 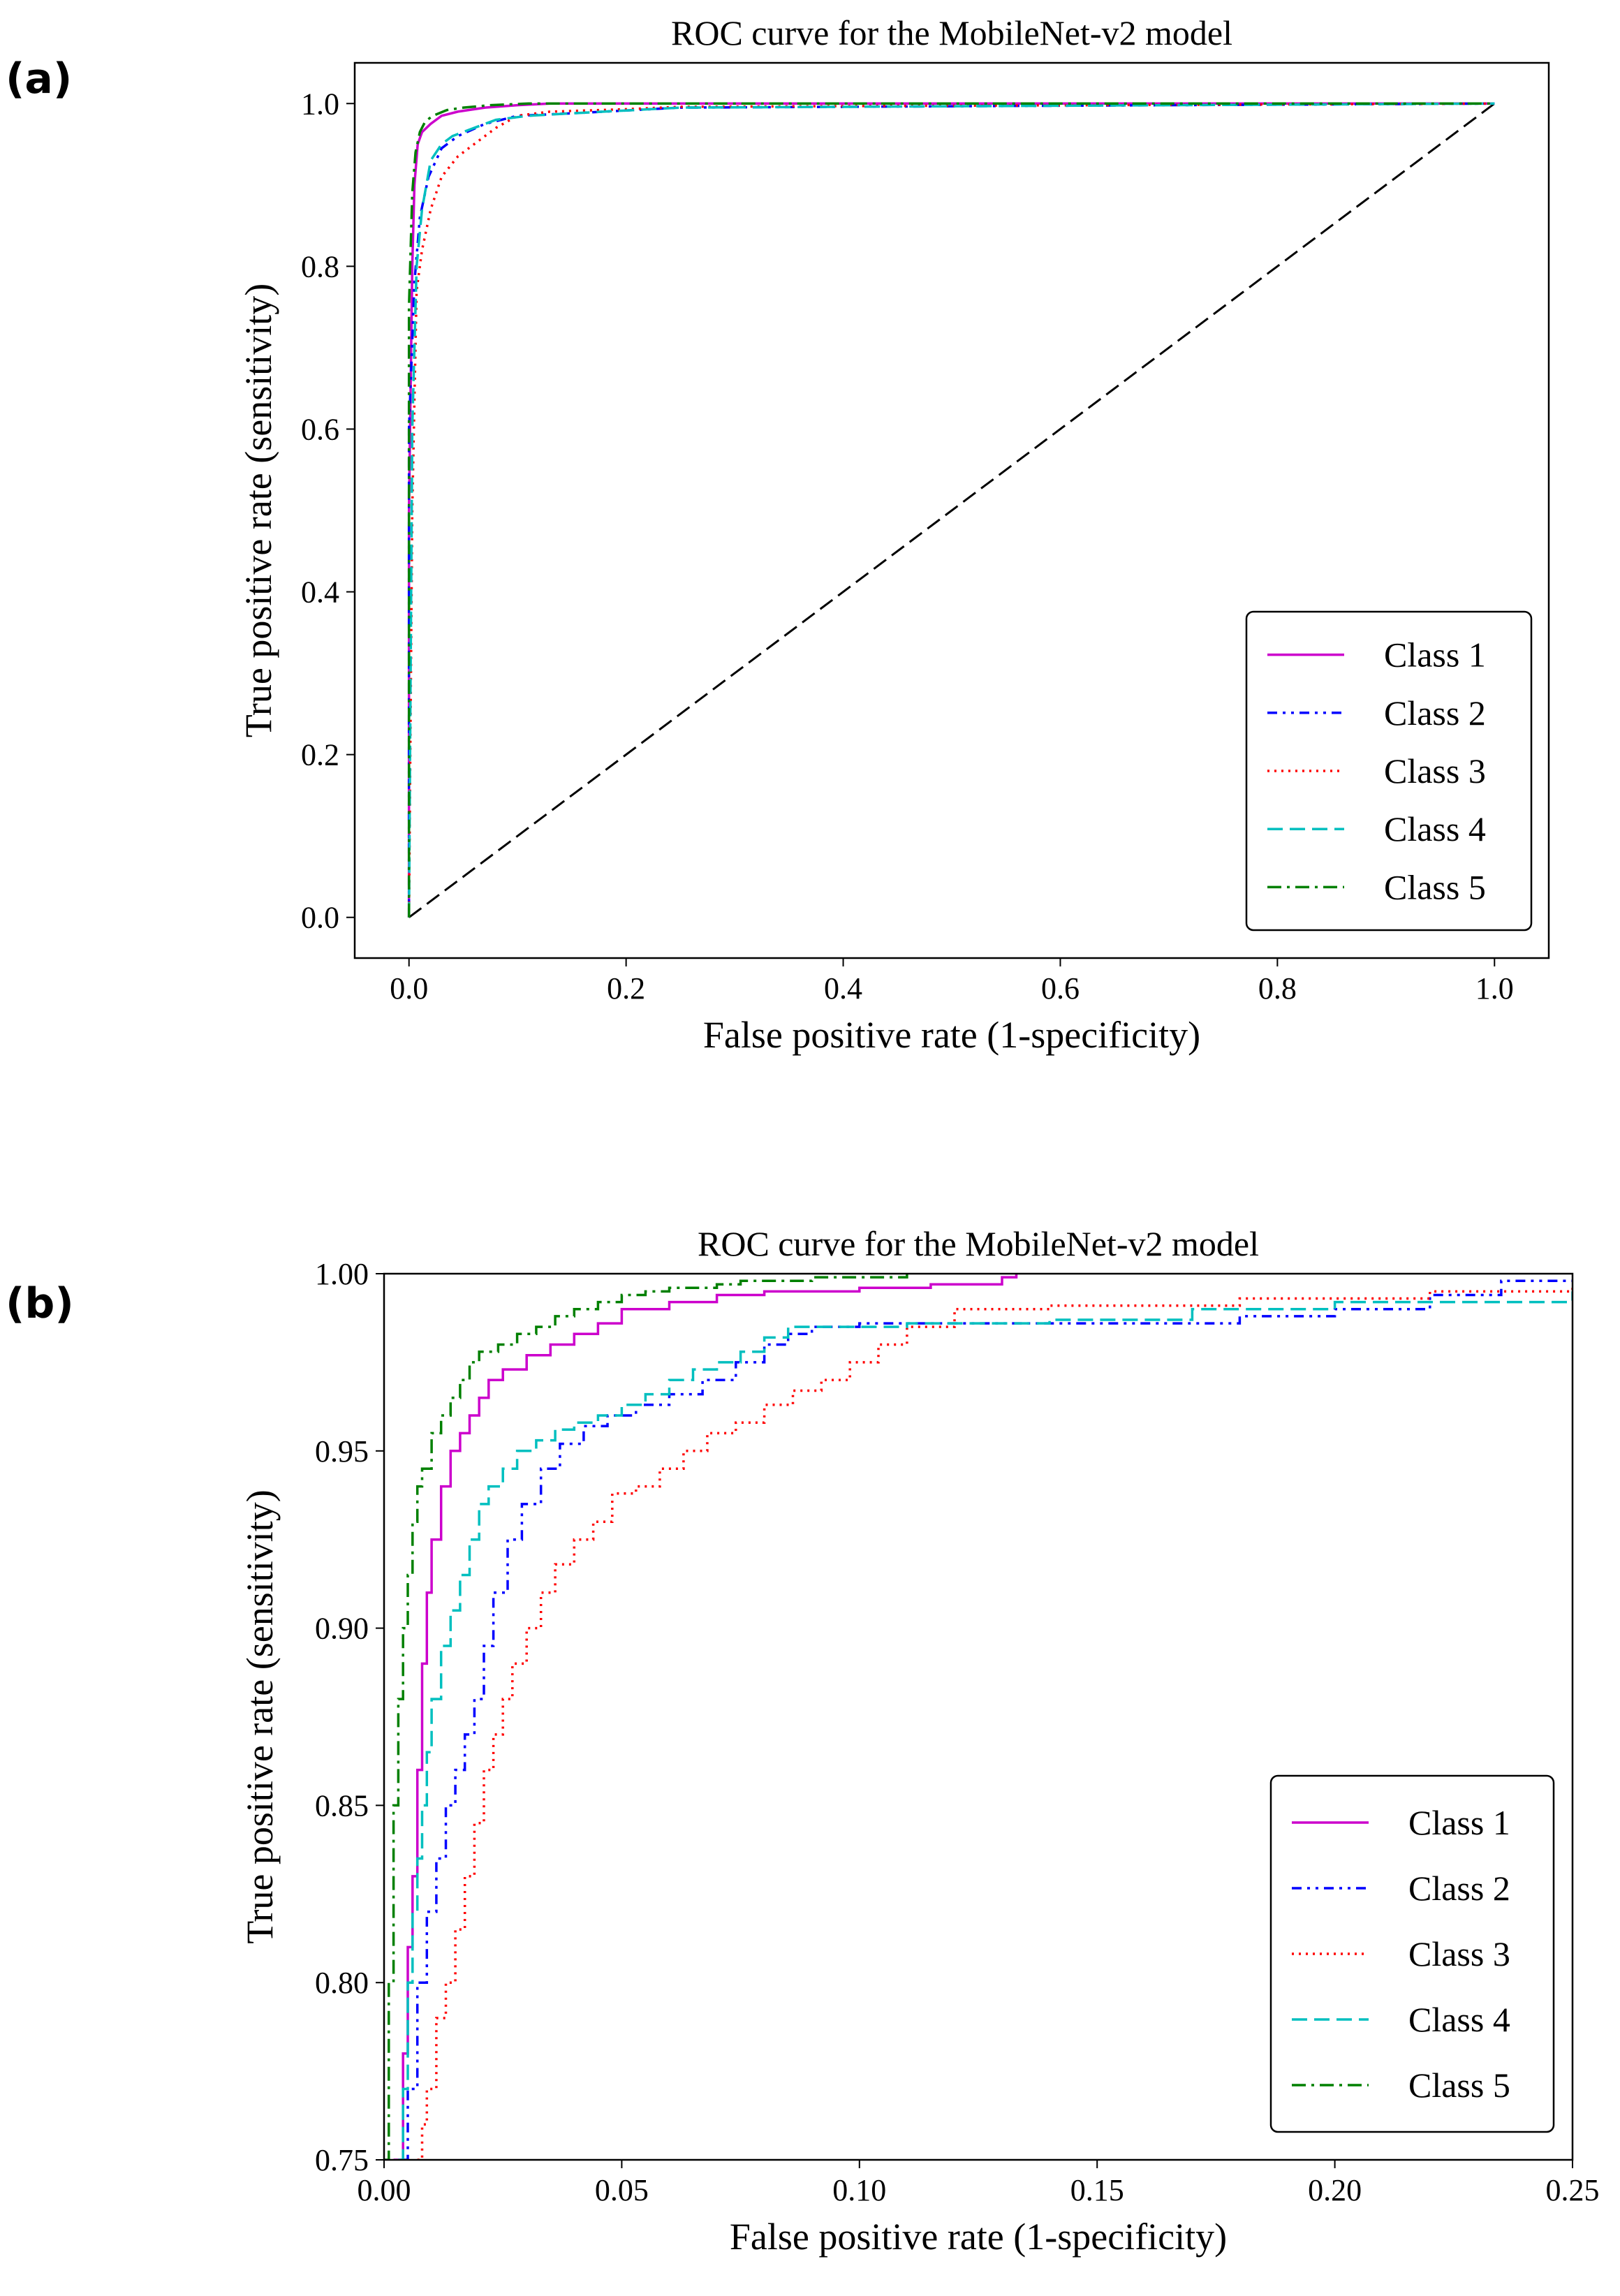 What do you see at coordinates (859, 2190) in the screenshot?
I see `x-tick-label: 0.10` at bounding box center [859, 2190].